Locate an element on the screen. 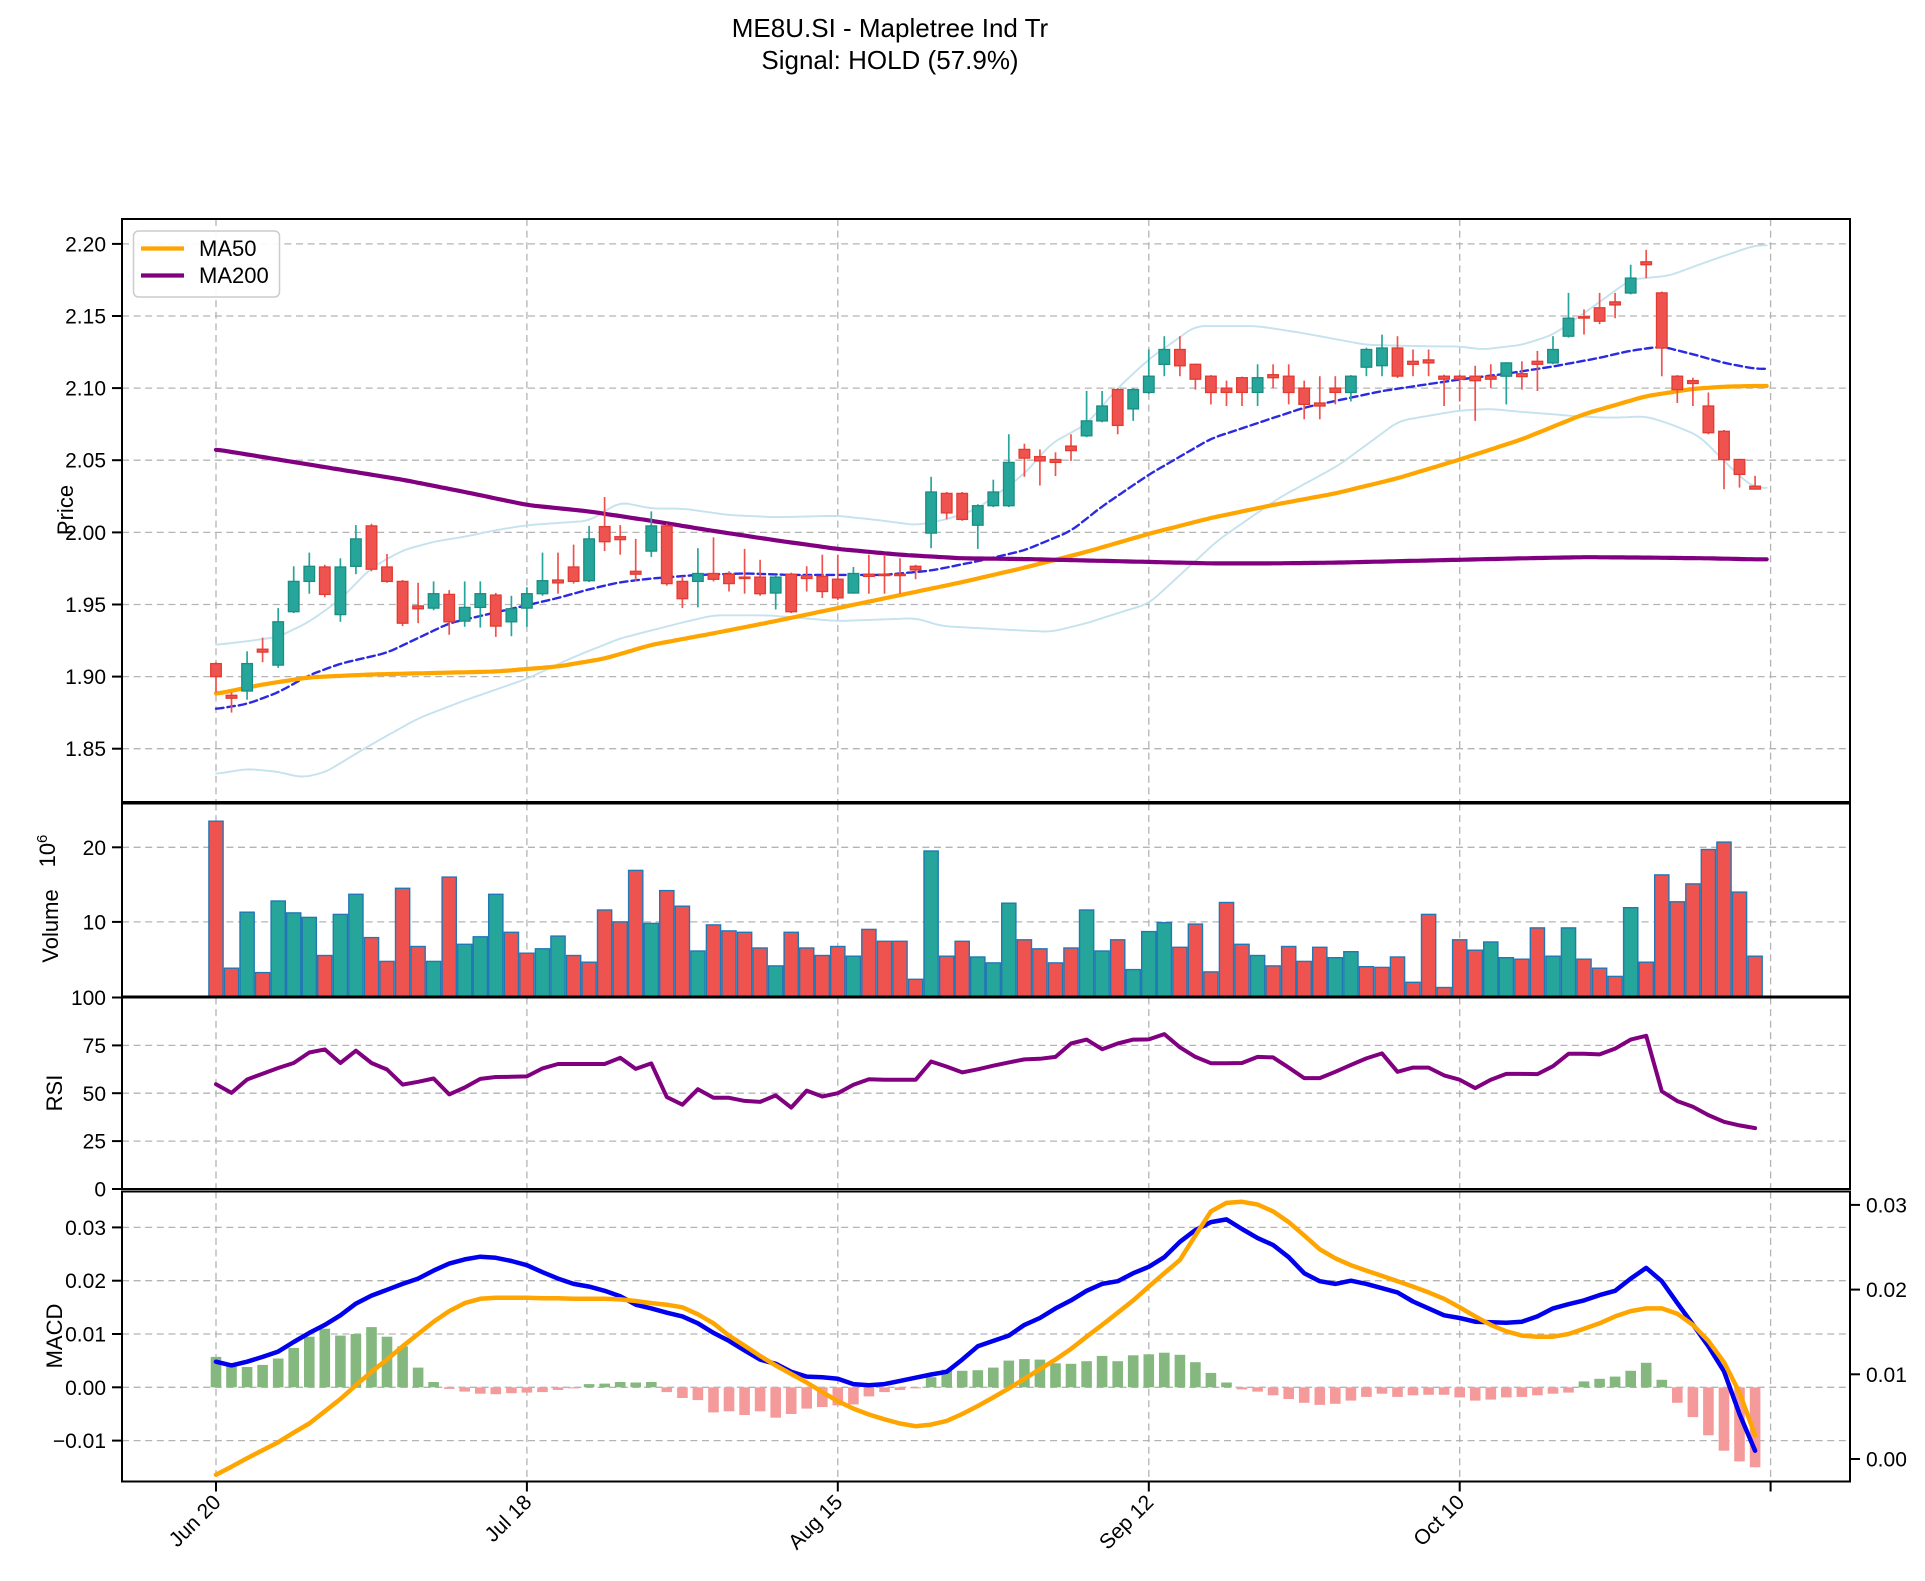 The width and height of the screenshot is (1925, 1581). svg-text: 2.20 is located at coordinates (85, 244).